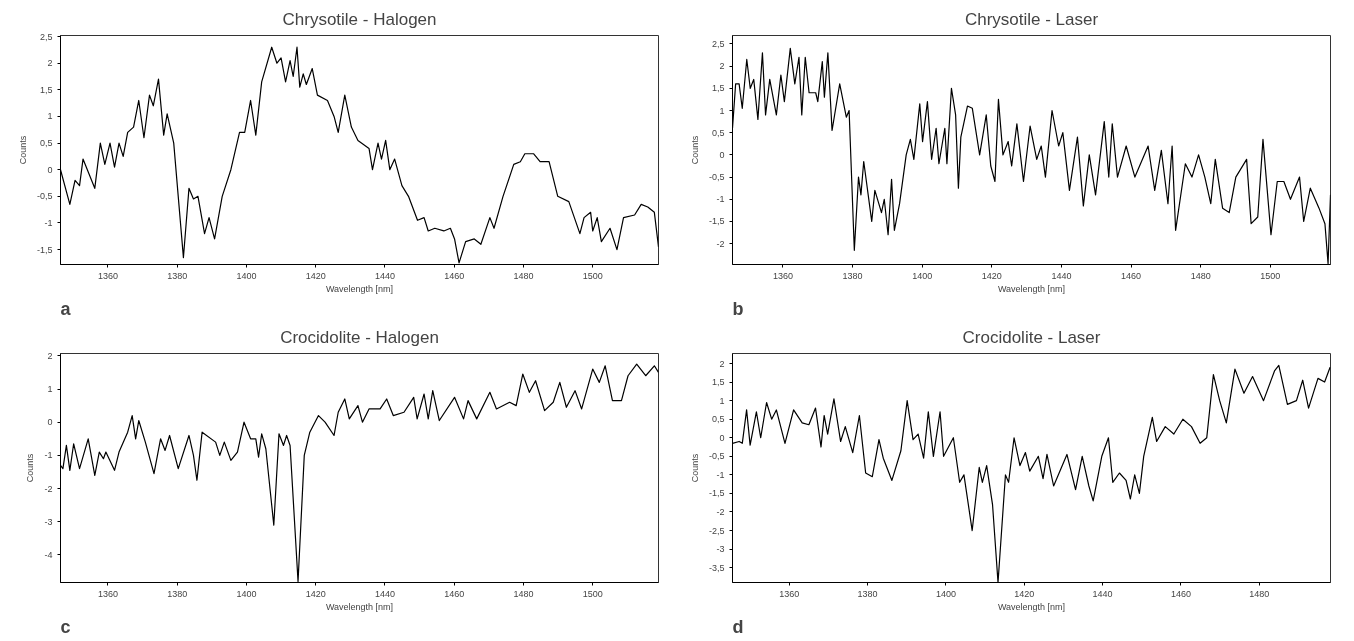 The width and height of the screenshot is (1354, 641). What do you see at coordinates (359, 19) in the screenshot?
I see `chart-title: Chrysotile - Halogen` at bounding box center [359, 19].